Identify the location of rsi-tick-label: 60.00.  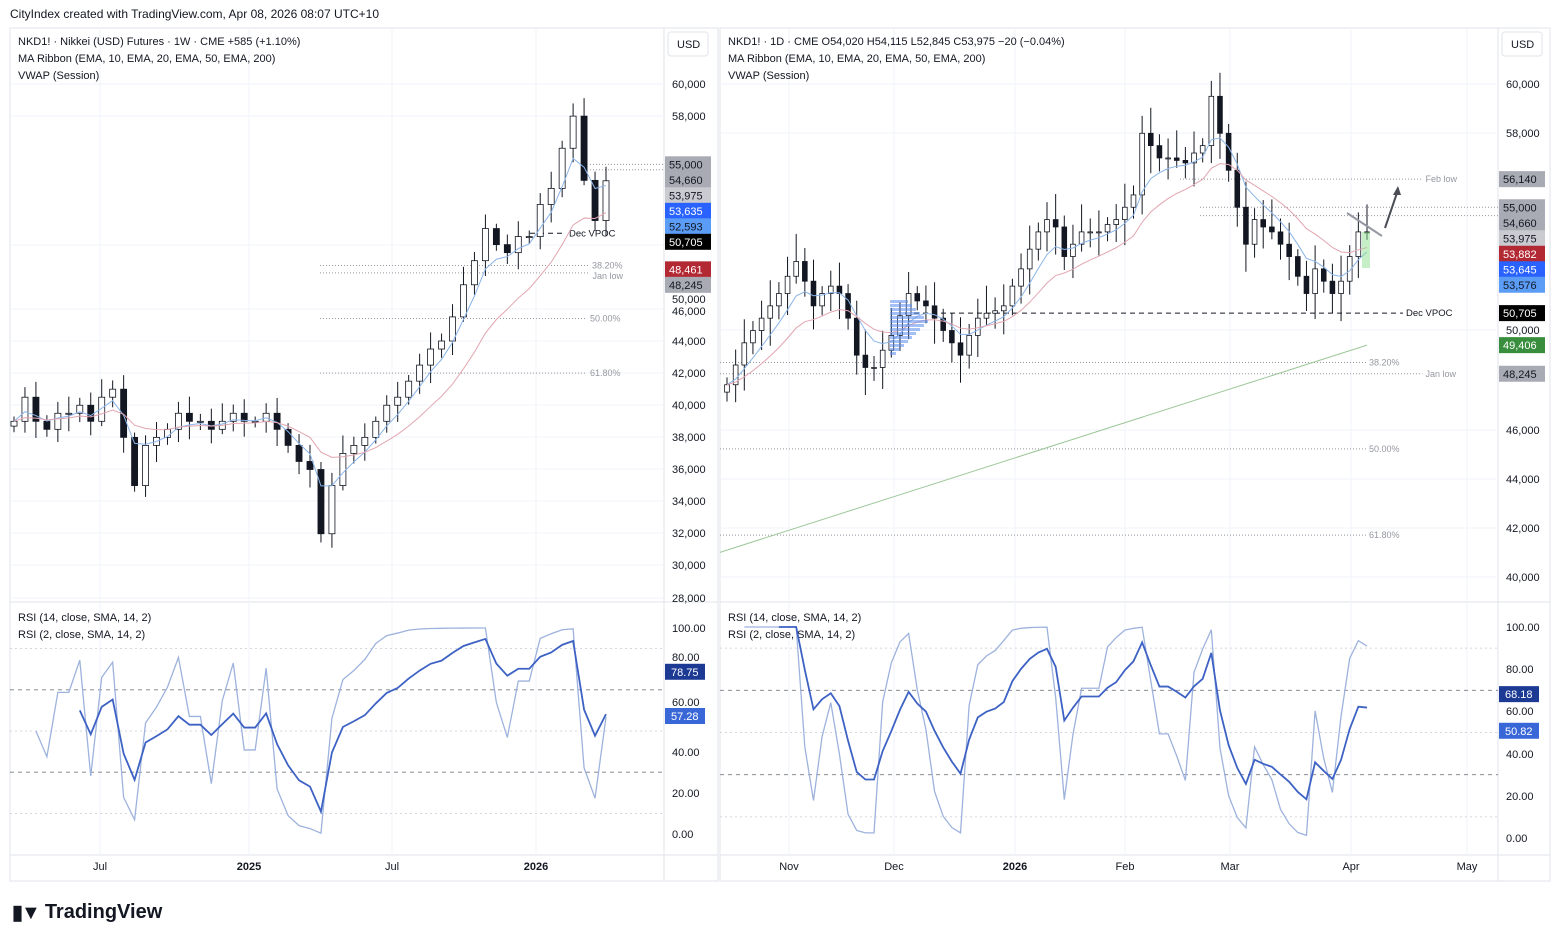
(686, 703).